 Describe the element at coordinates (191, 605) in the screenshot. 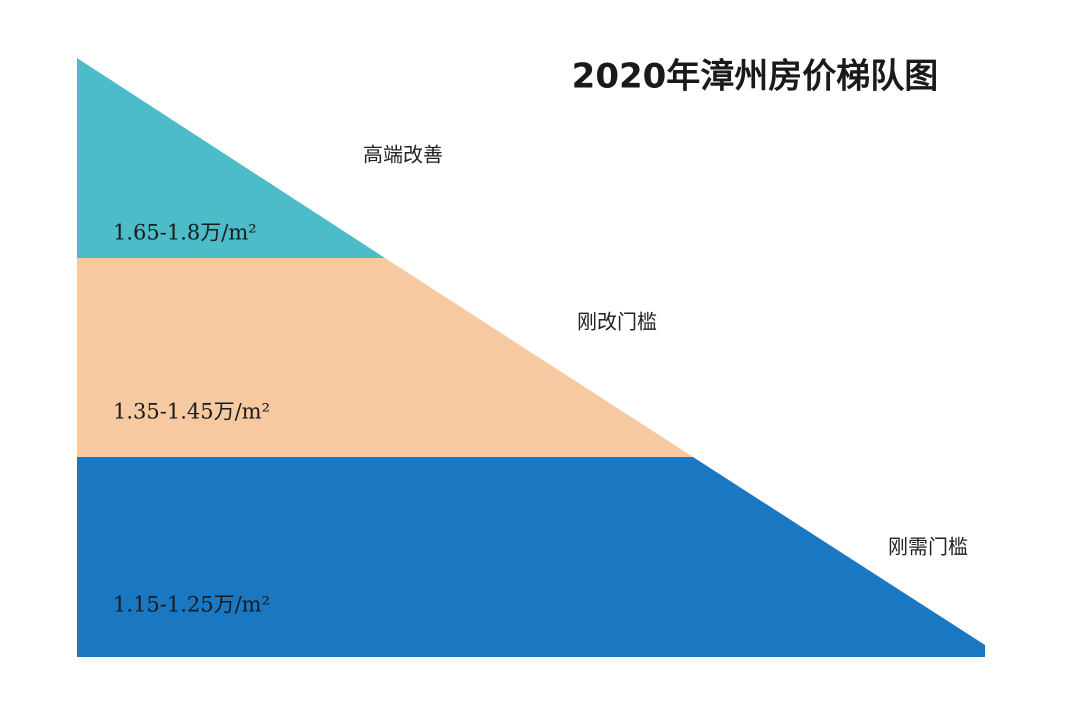

I see `tier-price: 1.15-1.25万/m²` at that location.